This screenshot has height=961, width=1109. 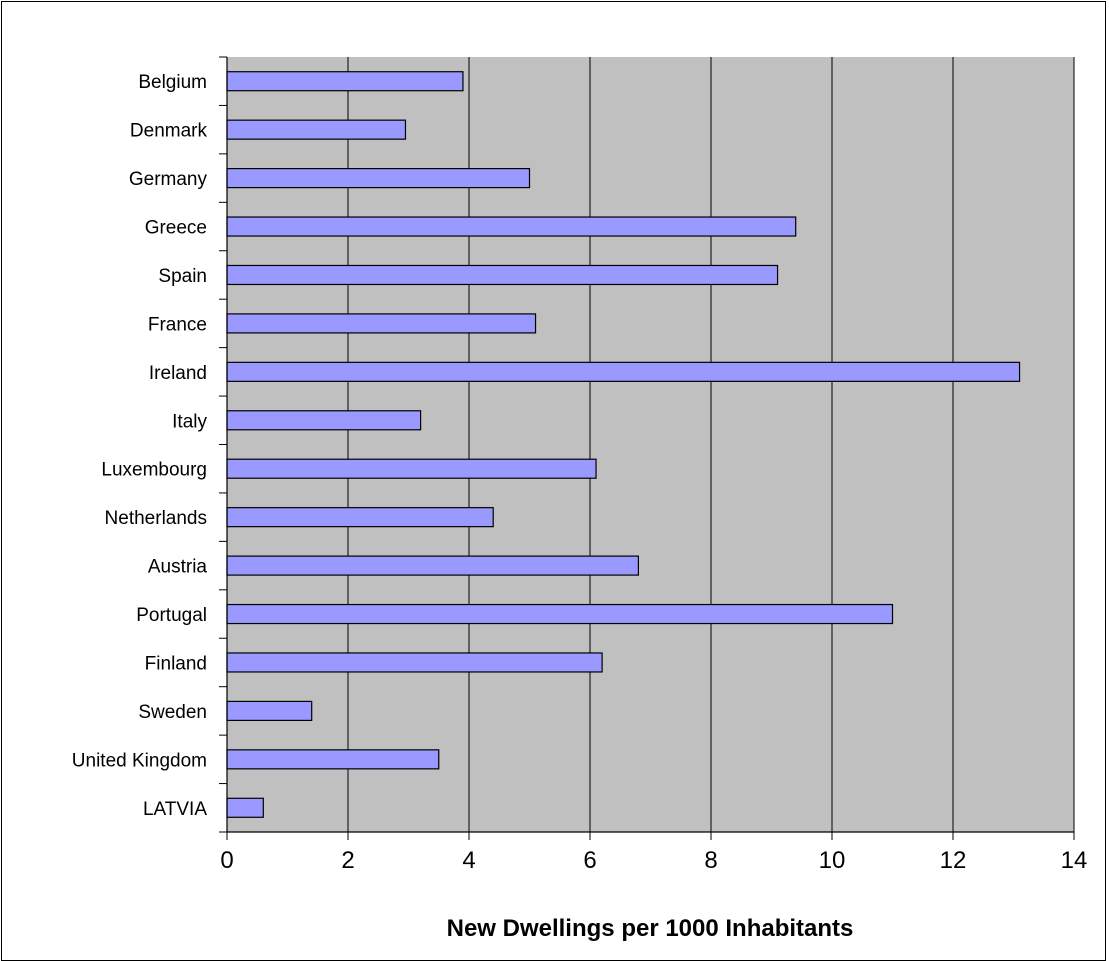 What do you see at coordinates (176, 663) in the screenshot?
I see `category-label: Finland` at bounding box center [176, 663].